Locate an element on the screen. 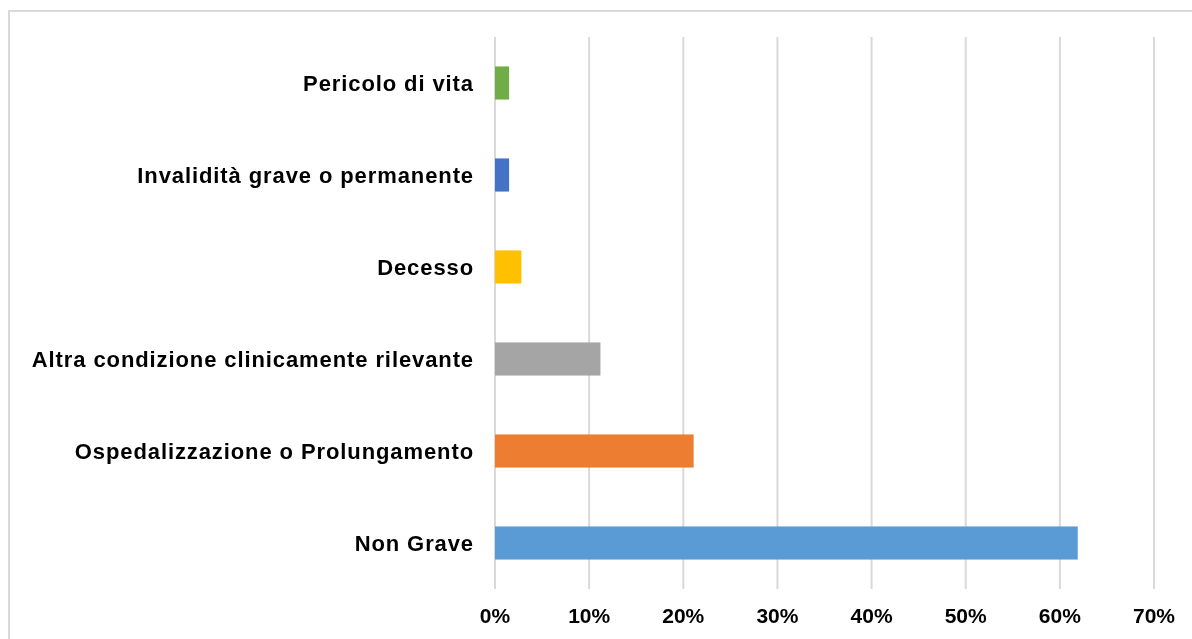 Image resolution: width=1192 pixels, height=639 pixels. x-tick-label: 10% is located at coordinates (589, 615).